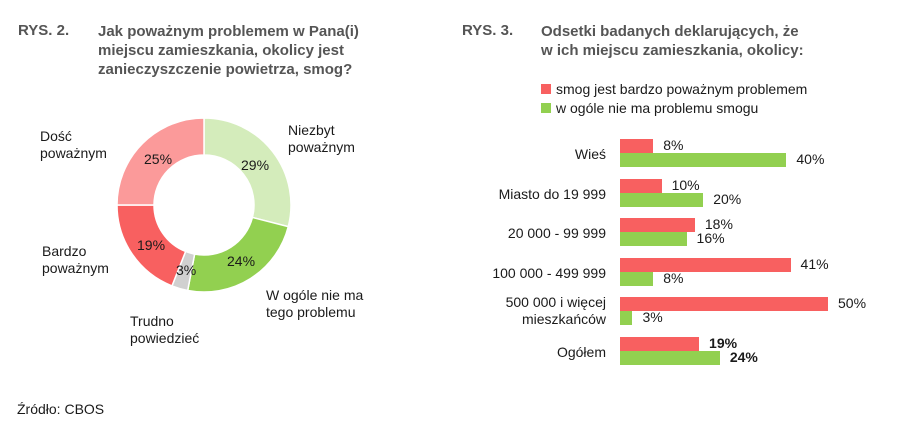 The height and width of the screenshot is (430, 908). I want to click on bar-value-smog-500000-i-wiecej: 50%, so click(852, 303).